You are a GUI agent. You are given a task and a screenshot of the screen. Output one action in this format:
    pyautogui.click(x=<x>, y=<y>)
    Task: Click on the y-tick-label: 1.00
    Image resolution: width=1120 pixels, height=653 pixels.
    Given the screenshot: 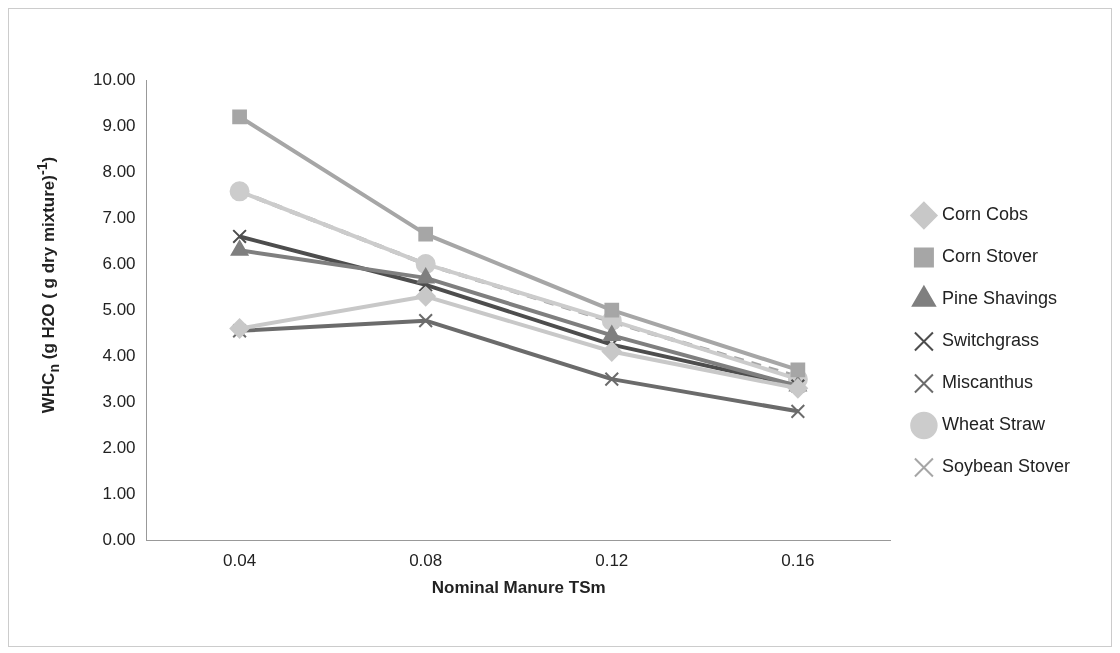 What is the action you would take?
    pyautogui.click(x=119, y=493)
    